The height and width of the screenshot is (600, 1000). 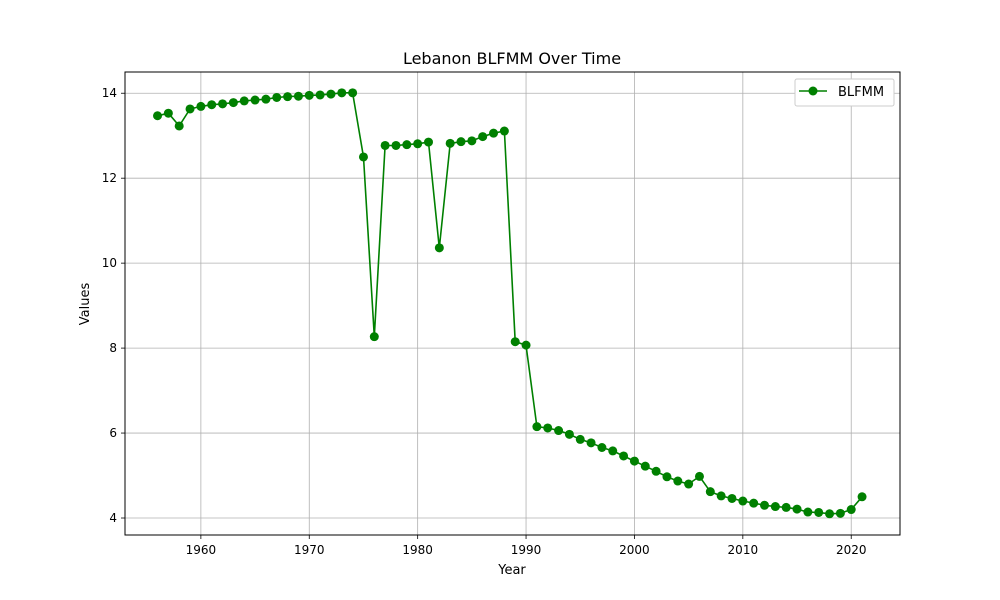 What do you see at coordinates (109, 93) in the screenshot?
I see `y-tick-label: 14` at bounding box center [109, 93].